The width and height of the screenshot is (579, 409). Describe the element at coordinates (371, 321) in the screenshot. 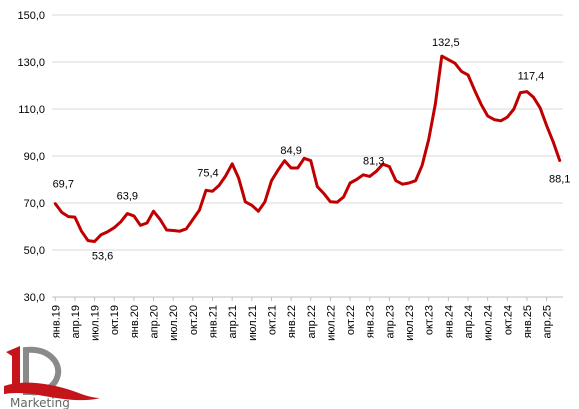

I see `x-tick-label: янв.23` at that location.